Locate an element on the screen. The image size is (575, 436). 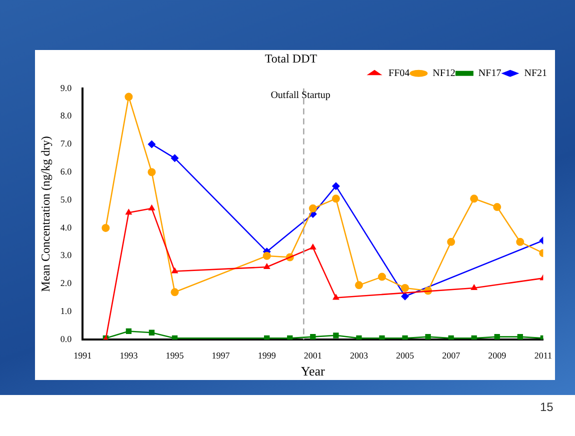
y-tick-label: 1.0 is located at coordinates (66, 311).